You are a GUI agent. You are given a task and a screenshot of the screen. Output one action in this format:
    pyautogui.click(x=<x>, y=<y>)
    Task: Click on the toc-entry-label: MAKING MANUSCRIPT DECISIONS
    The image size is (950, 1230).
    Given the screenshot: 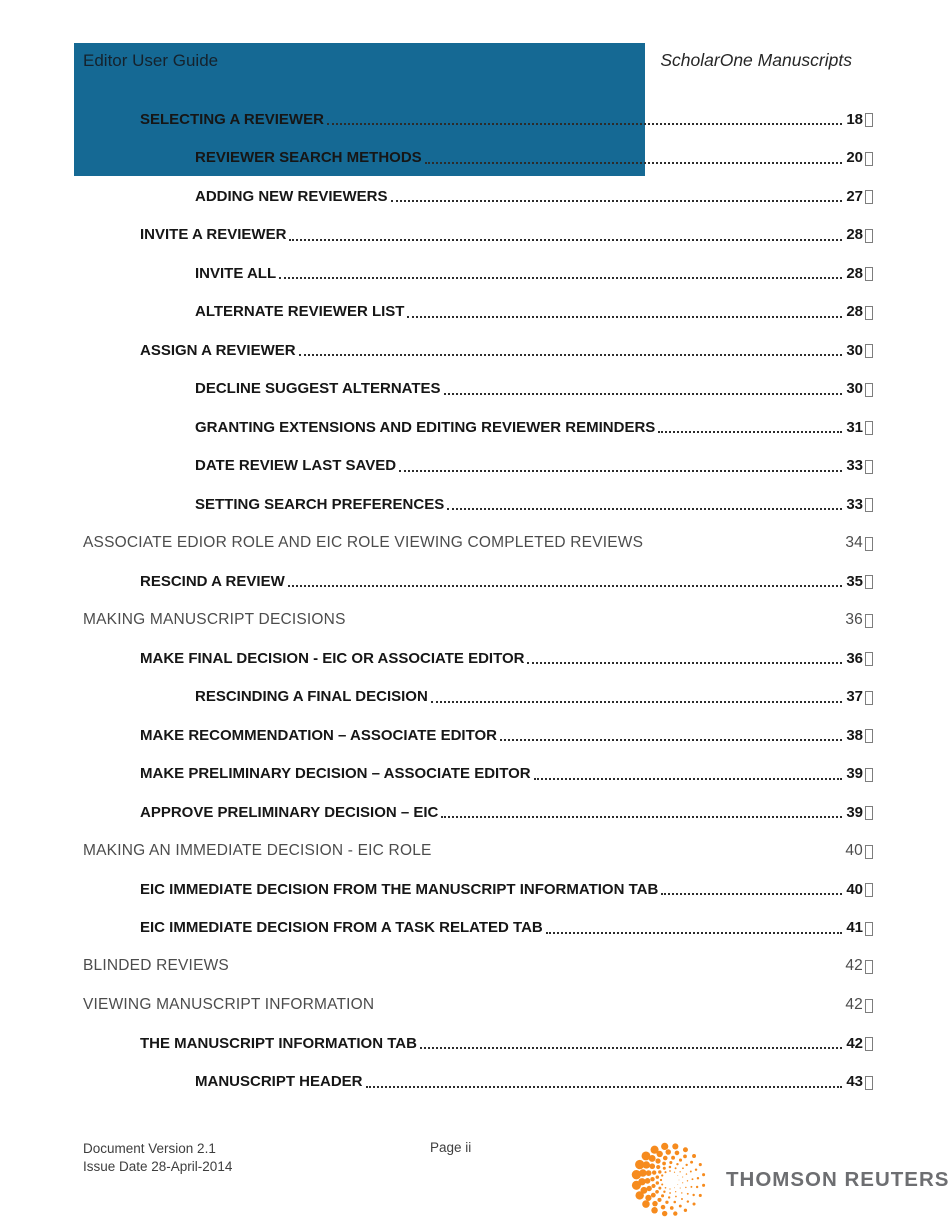 What is the action you would take?
    pyautogui.click(x=214, y=619)
    